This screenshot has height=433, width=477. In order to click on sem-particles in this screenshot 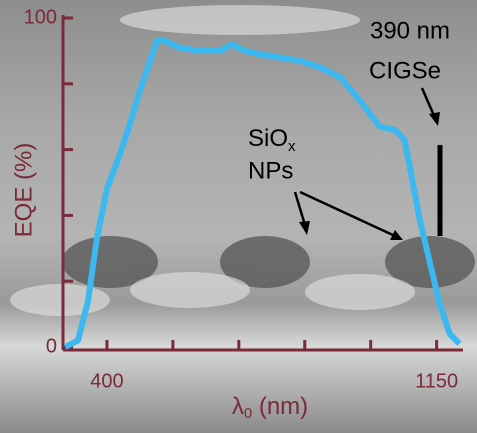, I will do `click(268, 262)`.